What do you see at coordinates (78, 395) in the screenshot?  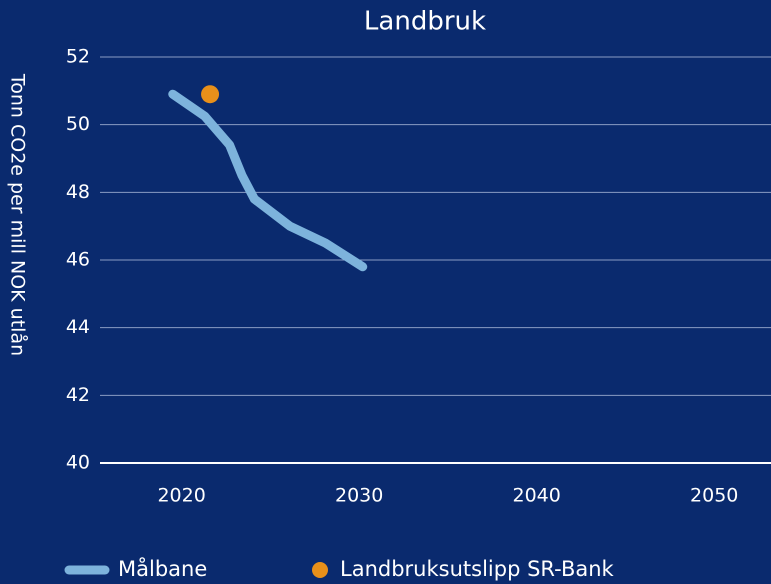 I see `y-tick-label: 42` at bounding box center [78, 395].